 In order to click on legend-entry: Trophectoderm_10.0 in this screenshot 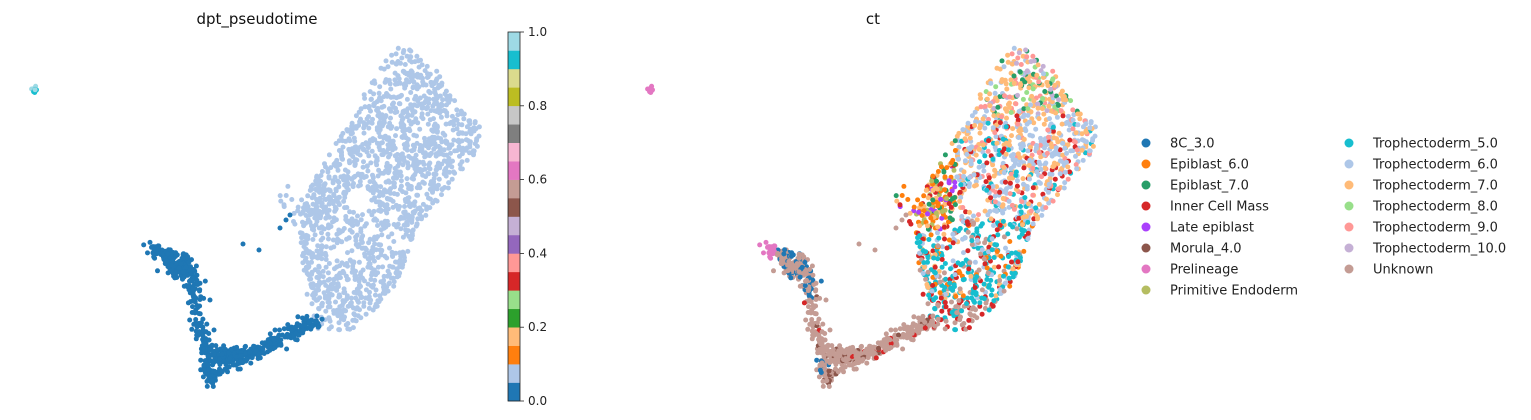, I will do `click(1425, 249)`.